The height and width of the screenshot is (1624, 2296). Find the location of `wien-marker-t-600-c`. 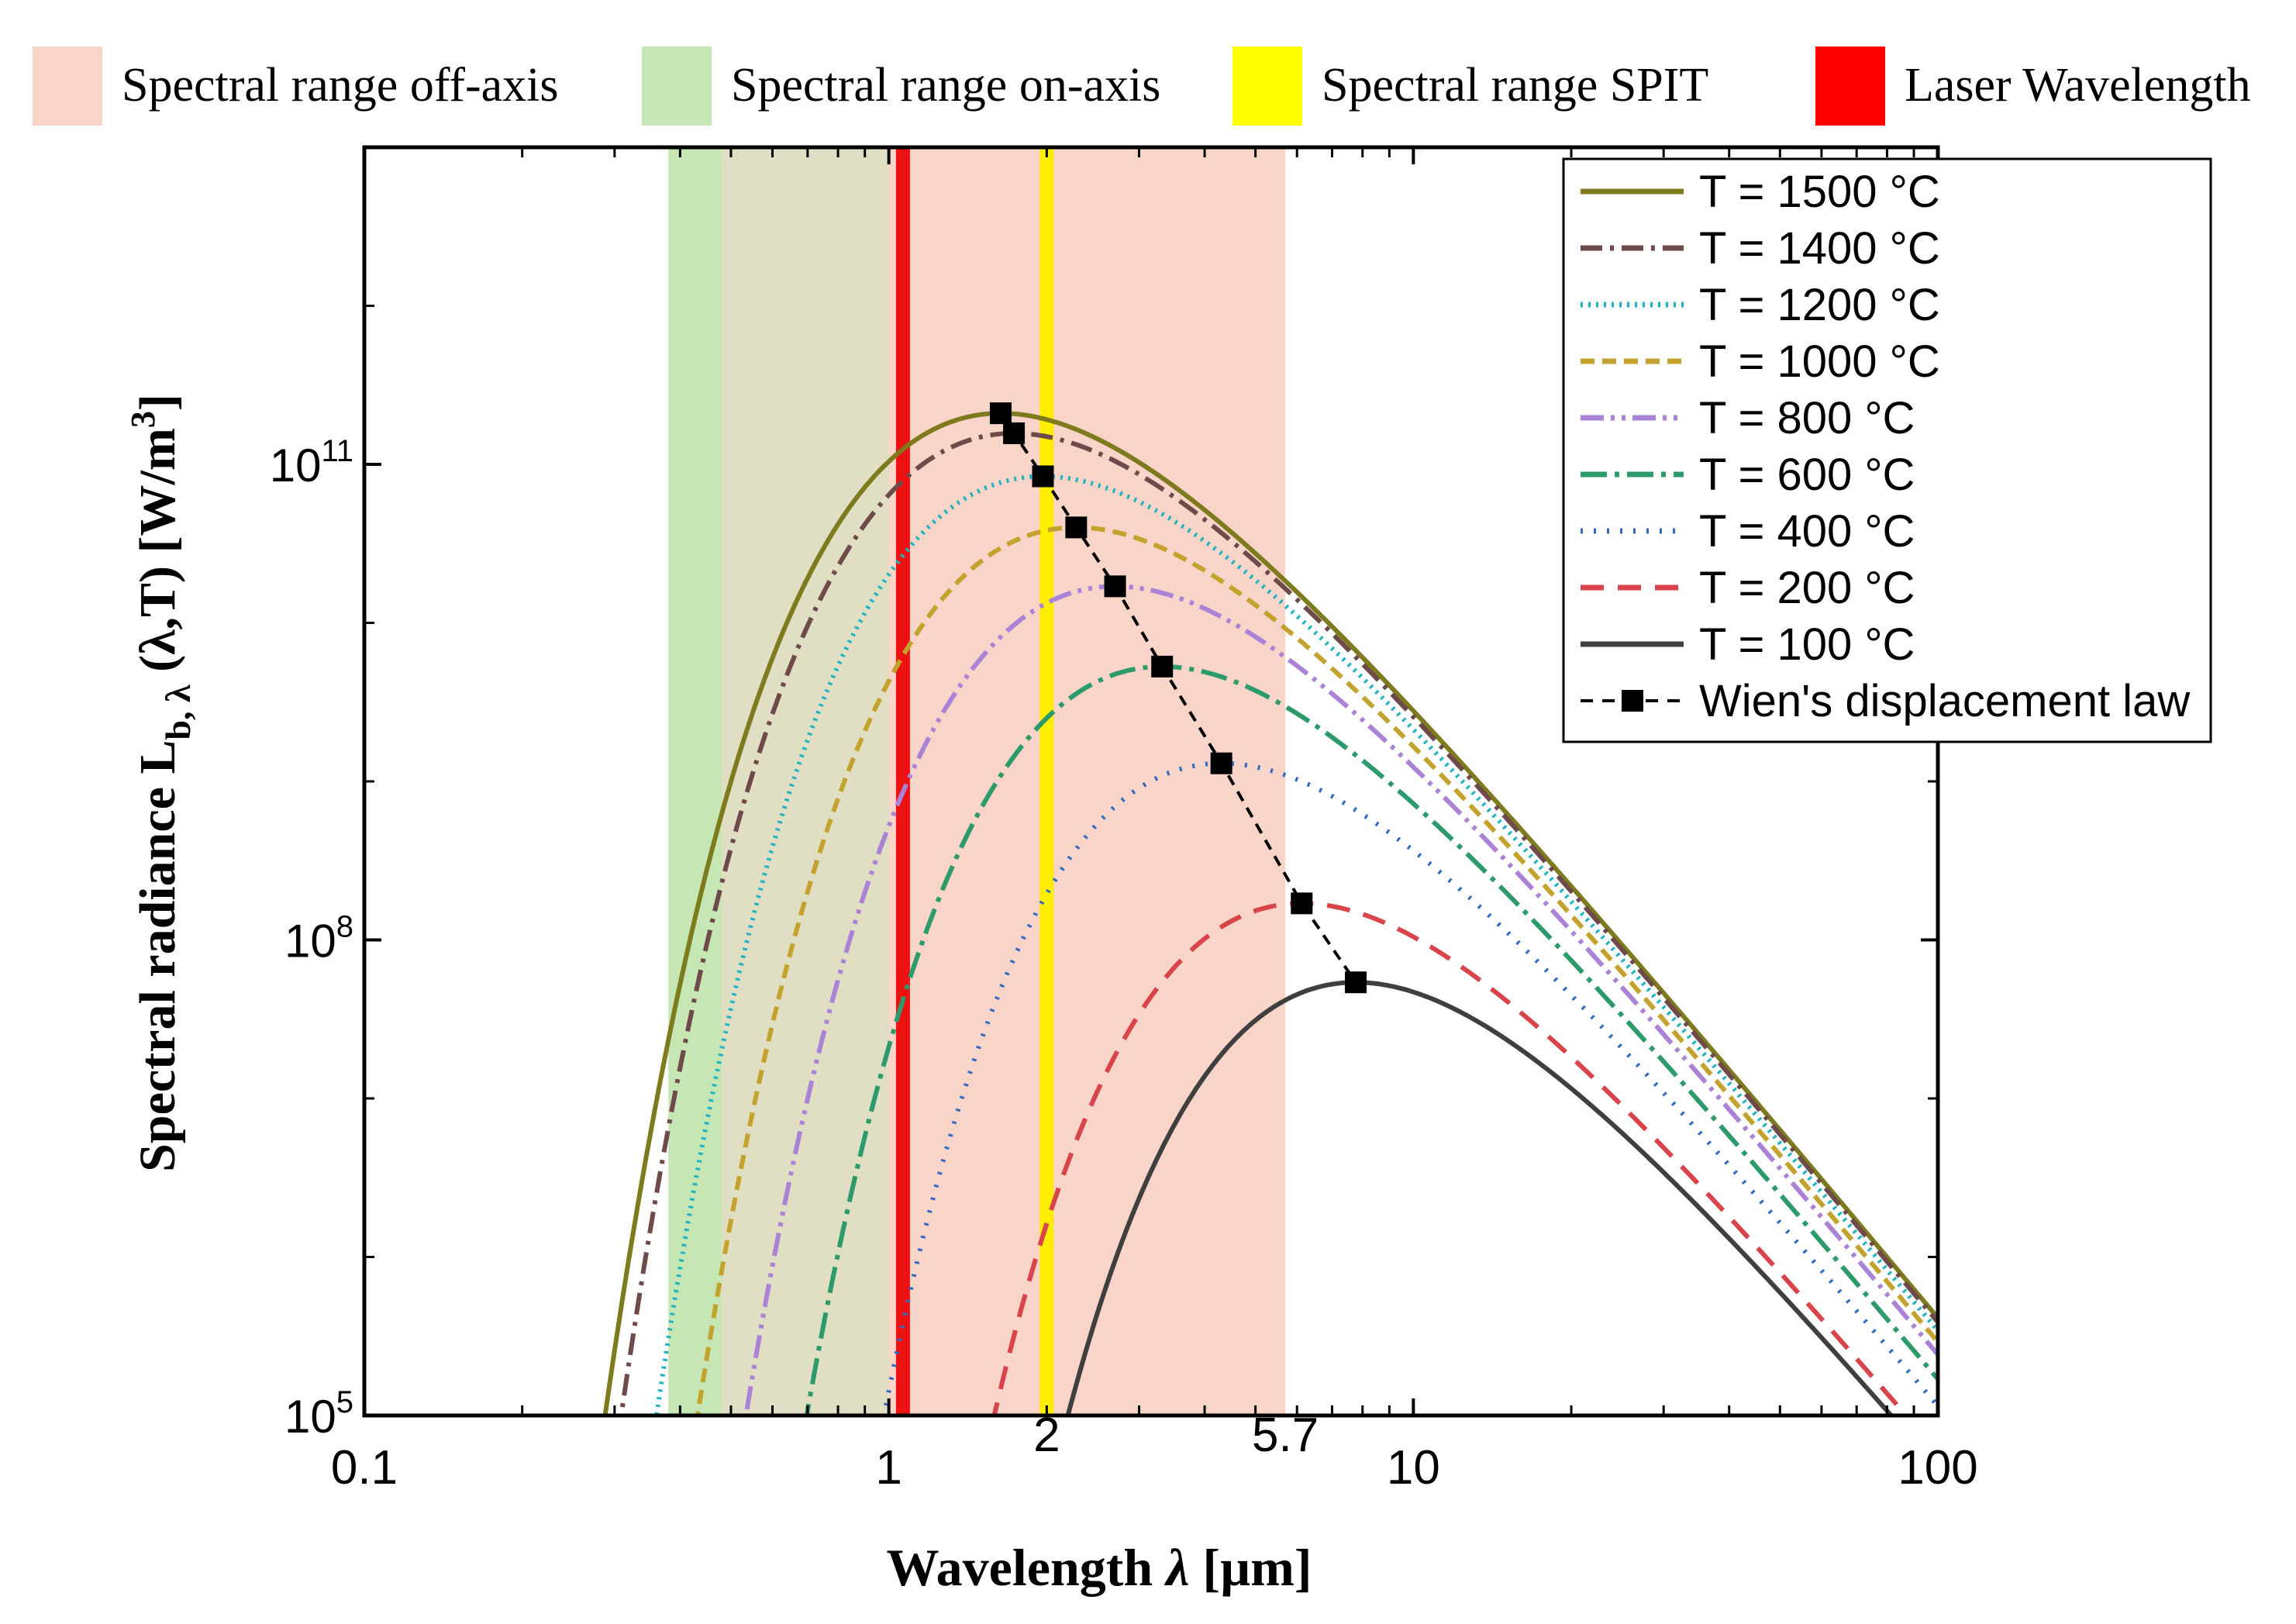

wien-marker-t-600-c is located at coordinates (1162, 666).